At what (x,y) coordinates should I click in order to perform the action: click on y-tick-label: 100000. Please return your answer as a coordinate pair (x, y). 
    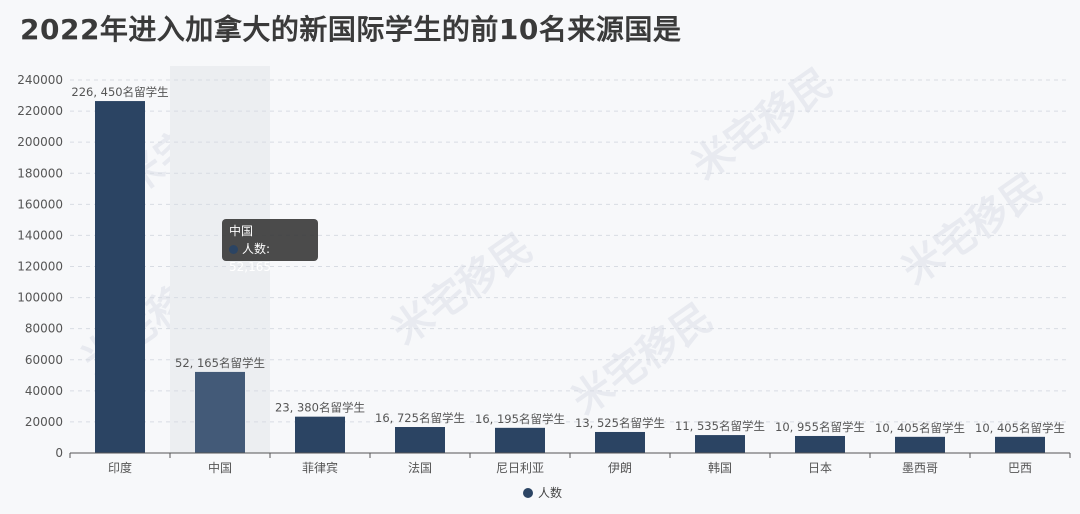
    Looking at the image, I should click on (40, 298).